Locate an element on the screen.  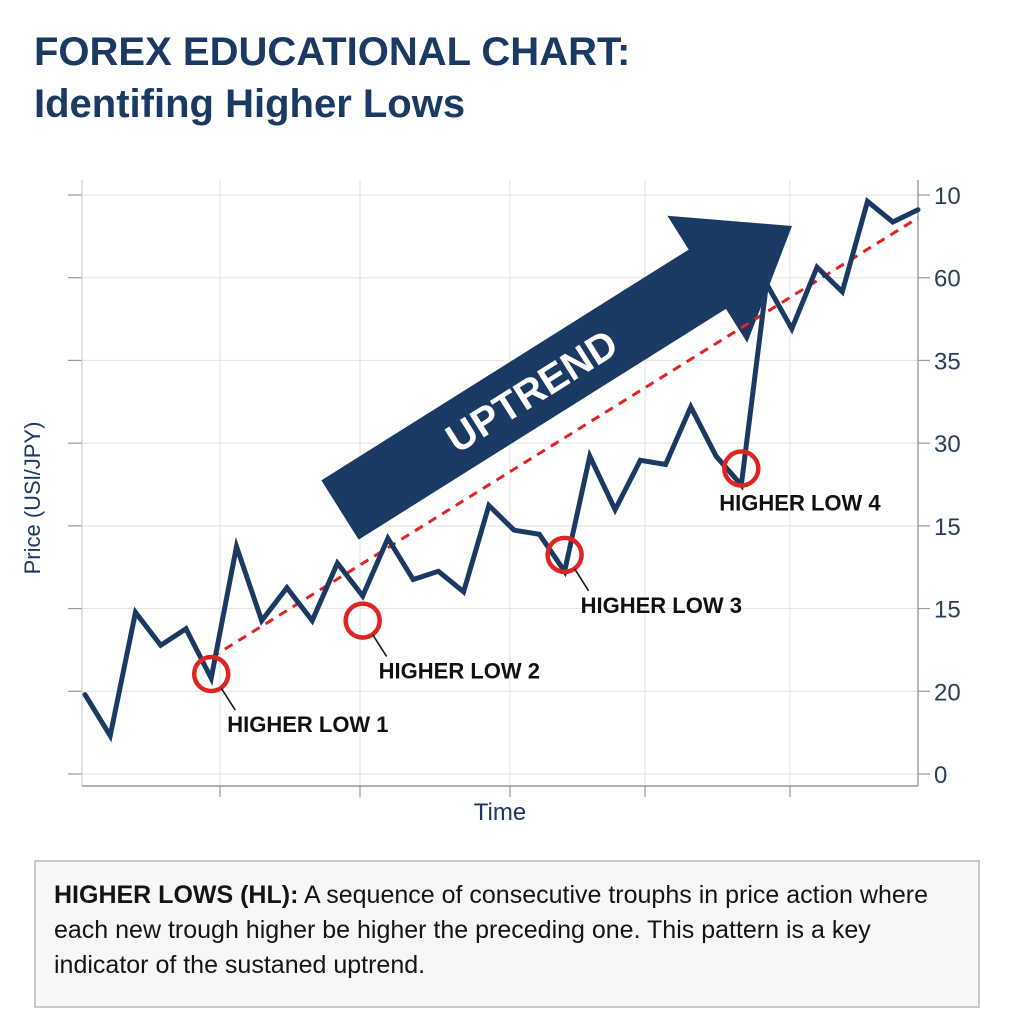
x-axis-label: Time is located at coordinates (500, 812).